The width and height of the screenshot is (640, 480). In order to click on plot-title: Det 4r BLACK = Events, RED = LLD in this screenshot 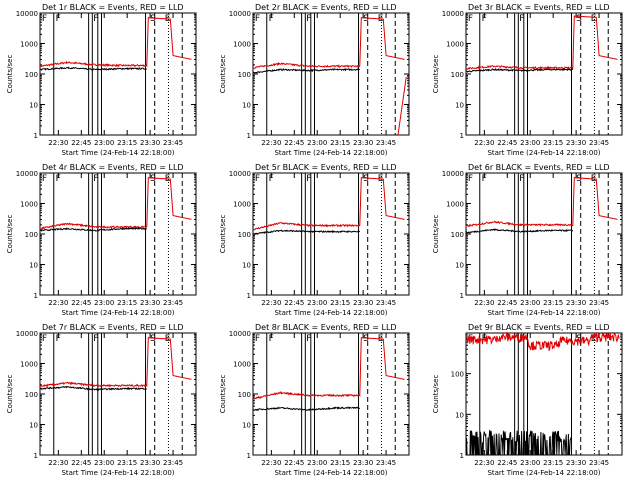, I will do `click(113, 167)`.